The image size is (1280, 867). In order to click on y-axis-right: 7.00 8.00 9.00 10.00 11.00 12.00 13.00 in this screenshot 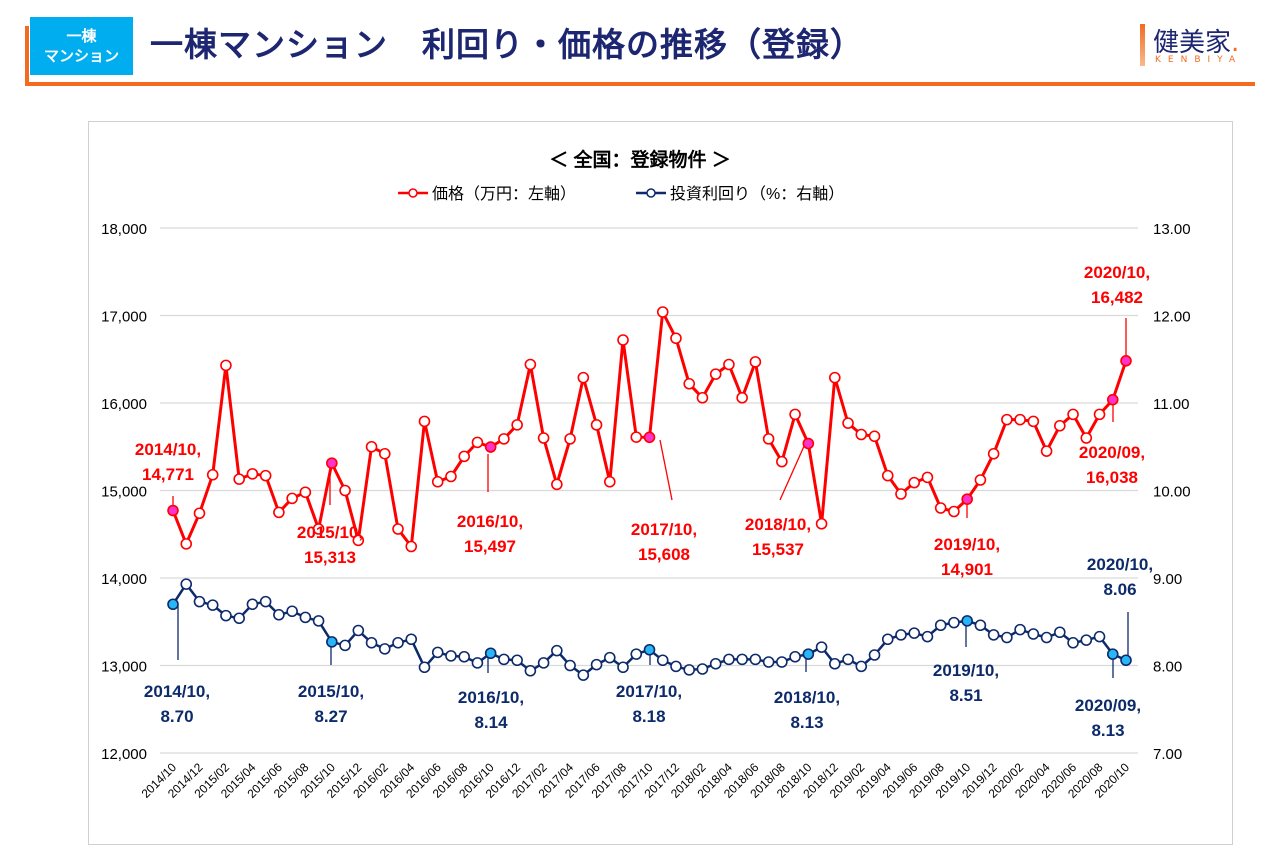, I will do `click(1172, 492)`.